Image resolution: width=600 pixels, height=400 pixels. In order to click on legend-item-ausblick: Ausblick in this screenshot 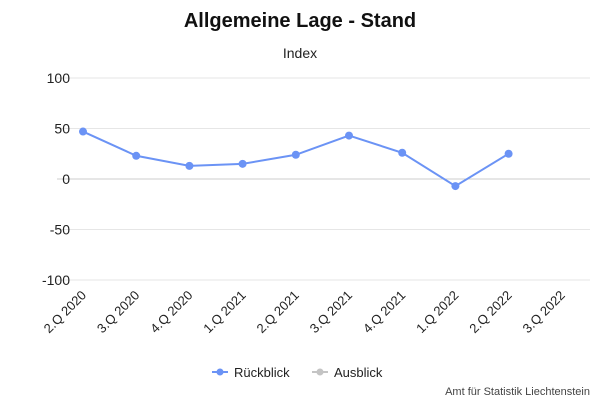, I will do `click(347, 372)`.